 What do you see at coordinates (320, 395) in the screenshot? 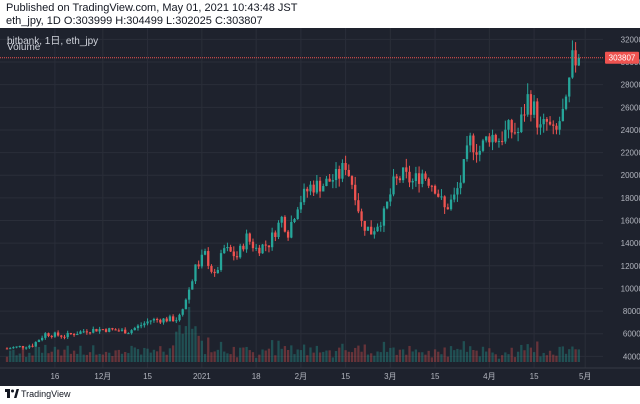
I see `footer: TradingView` at bounding box center [320, 395].